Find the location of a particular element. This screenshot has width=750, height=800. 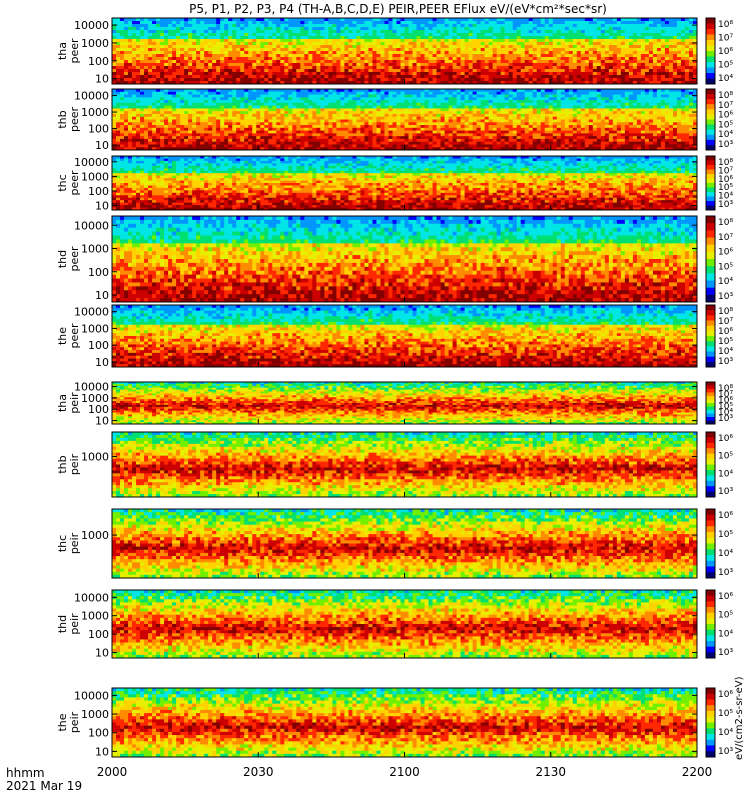

colorbar-unit-label: eV/(cm2-s-sr-eV) is located at coordinates (739, 718).